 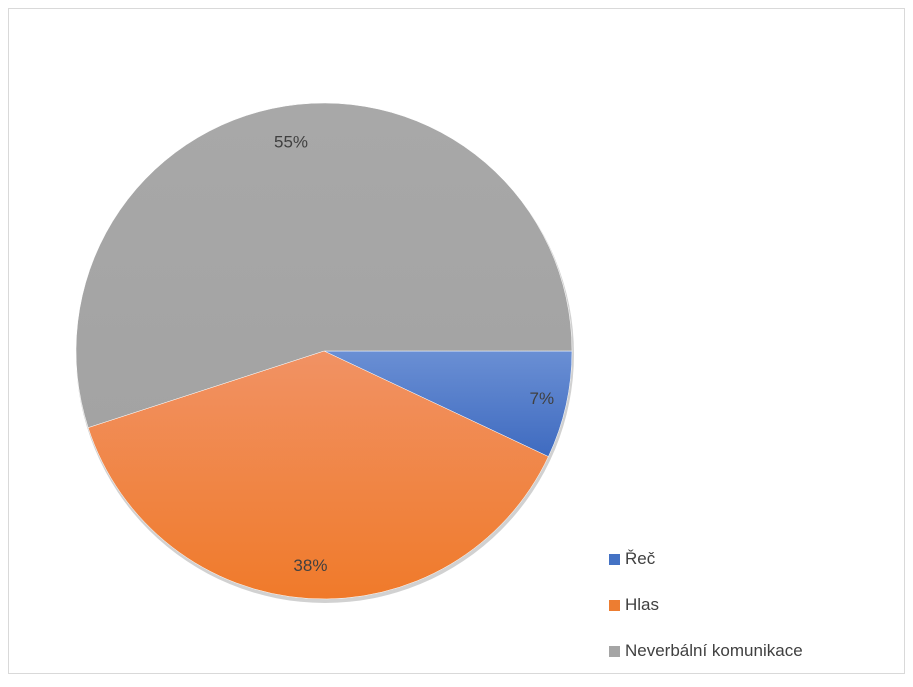 I want to click on legend: Řeč Hlas Neverbální komunikace, so click(x=756, y=618).